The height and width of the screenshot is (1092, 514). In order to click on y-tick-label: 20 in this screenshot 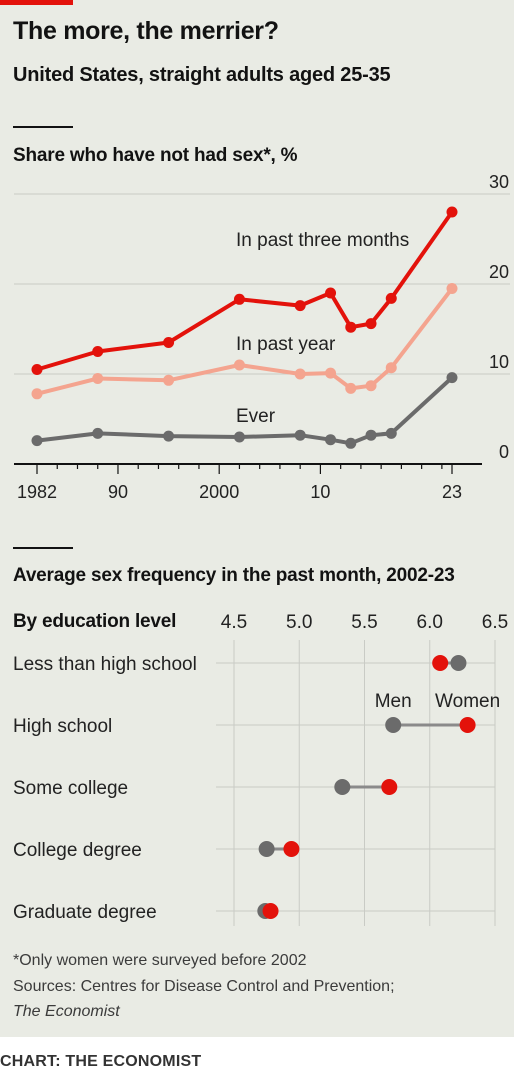, I will do `click(499, 272)`.